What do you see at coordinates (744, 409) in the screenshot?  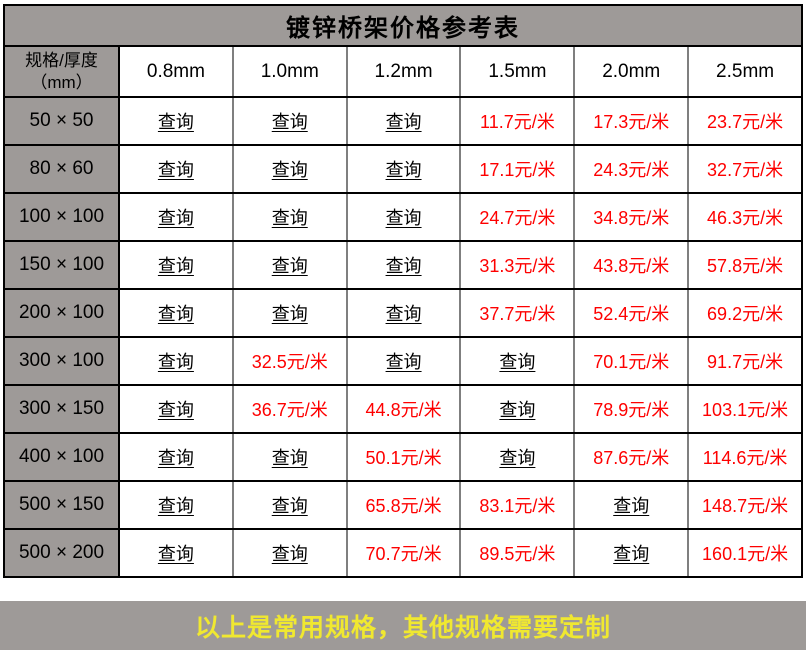 I see `price-cell: 103.1元/米` at bounding box center [744, 409].